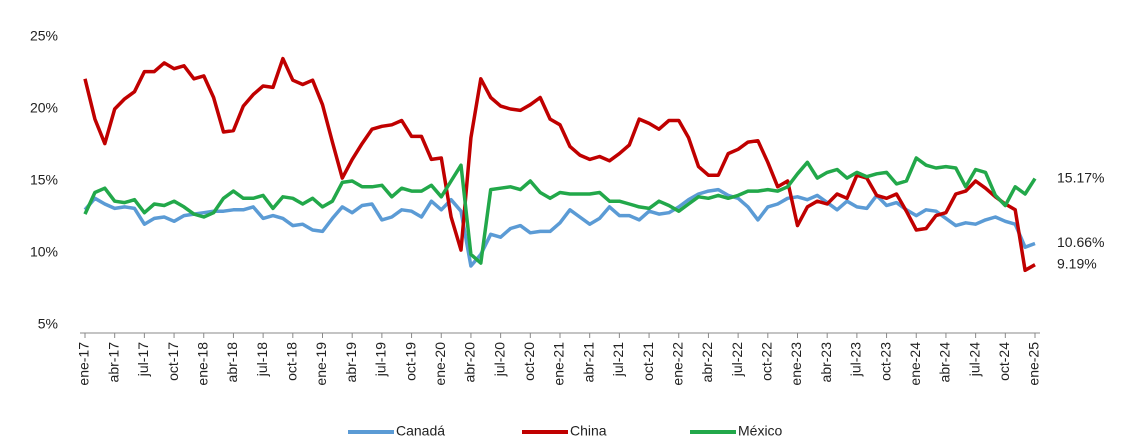  I want to click on x-tick-label: jul-17, so click(143, 359).